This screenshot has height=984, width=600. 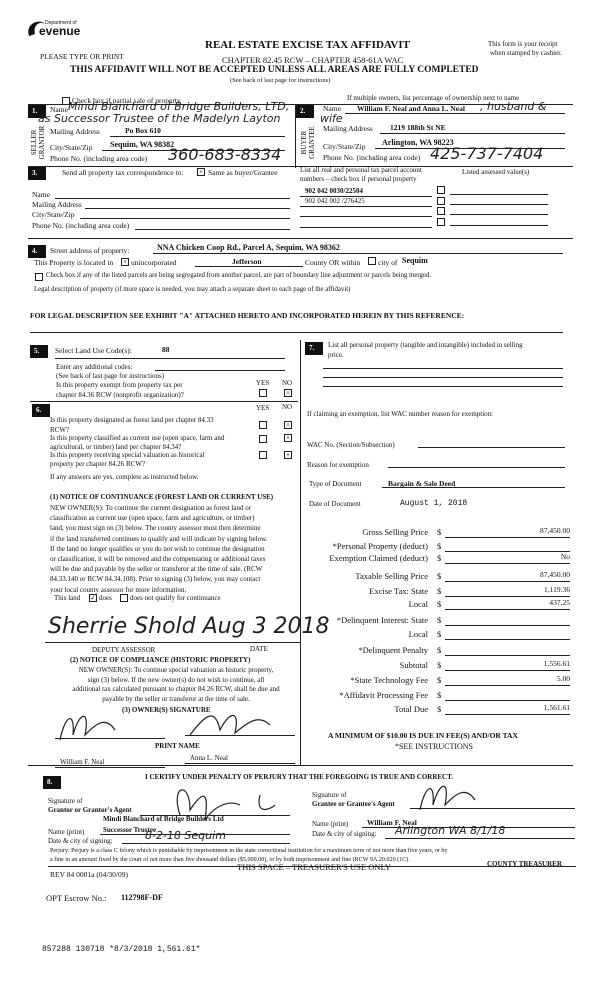 I want to click on city-checkbox, so click(x=372, y=261).